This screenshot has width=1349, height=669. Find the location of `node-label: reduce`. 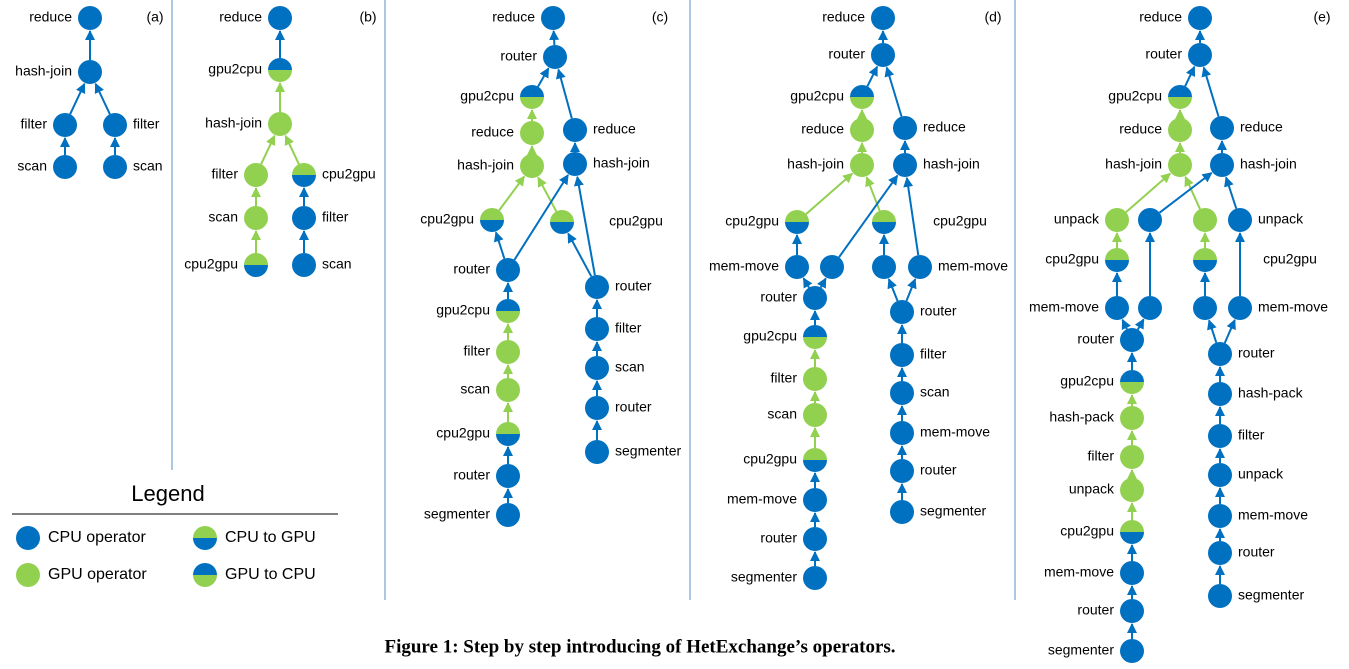

node-label: reduce is located at coordinates (50, 17).